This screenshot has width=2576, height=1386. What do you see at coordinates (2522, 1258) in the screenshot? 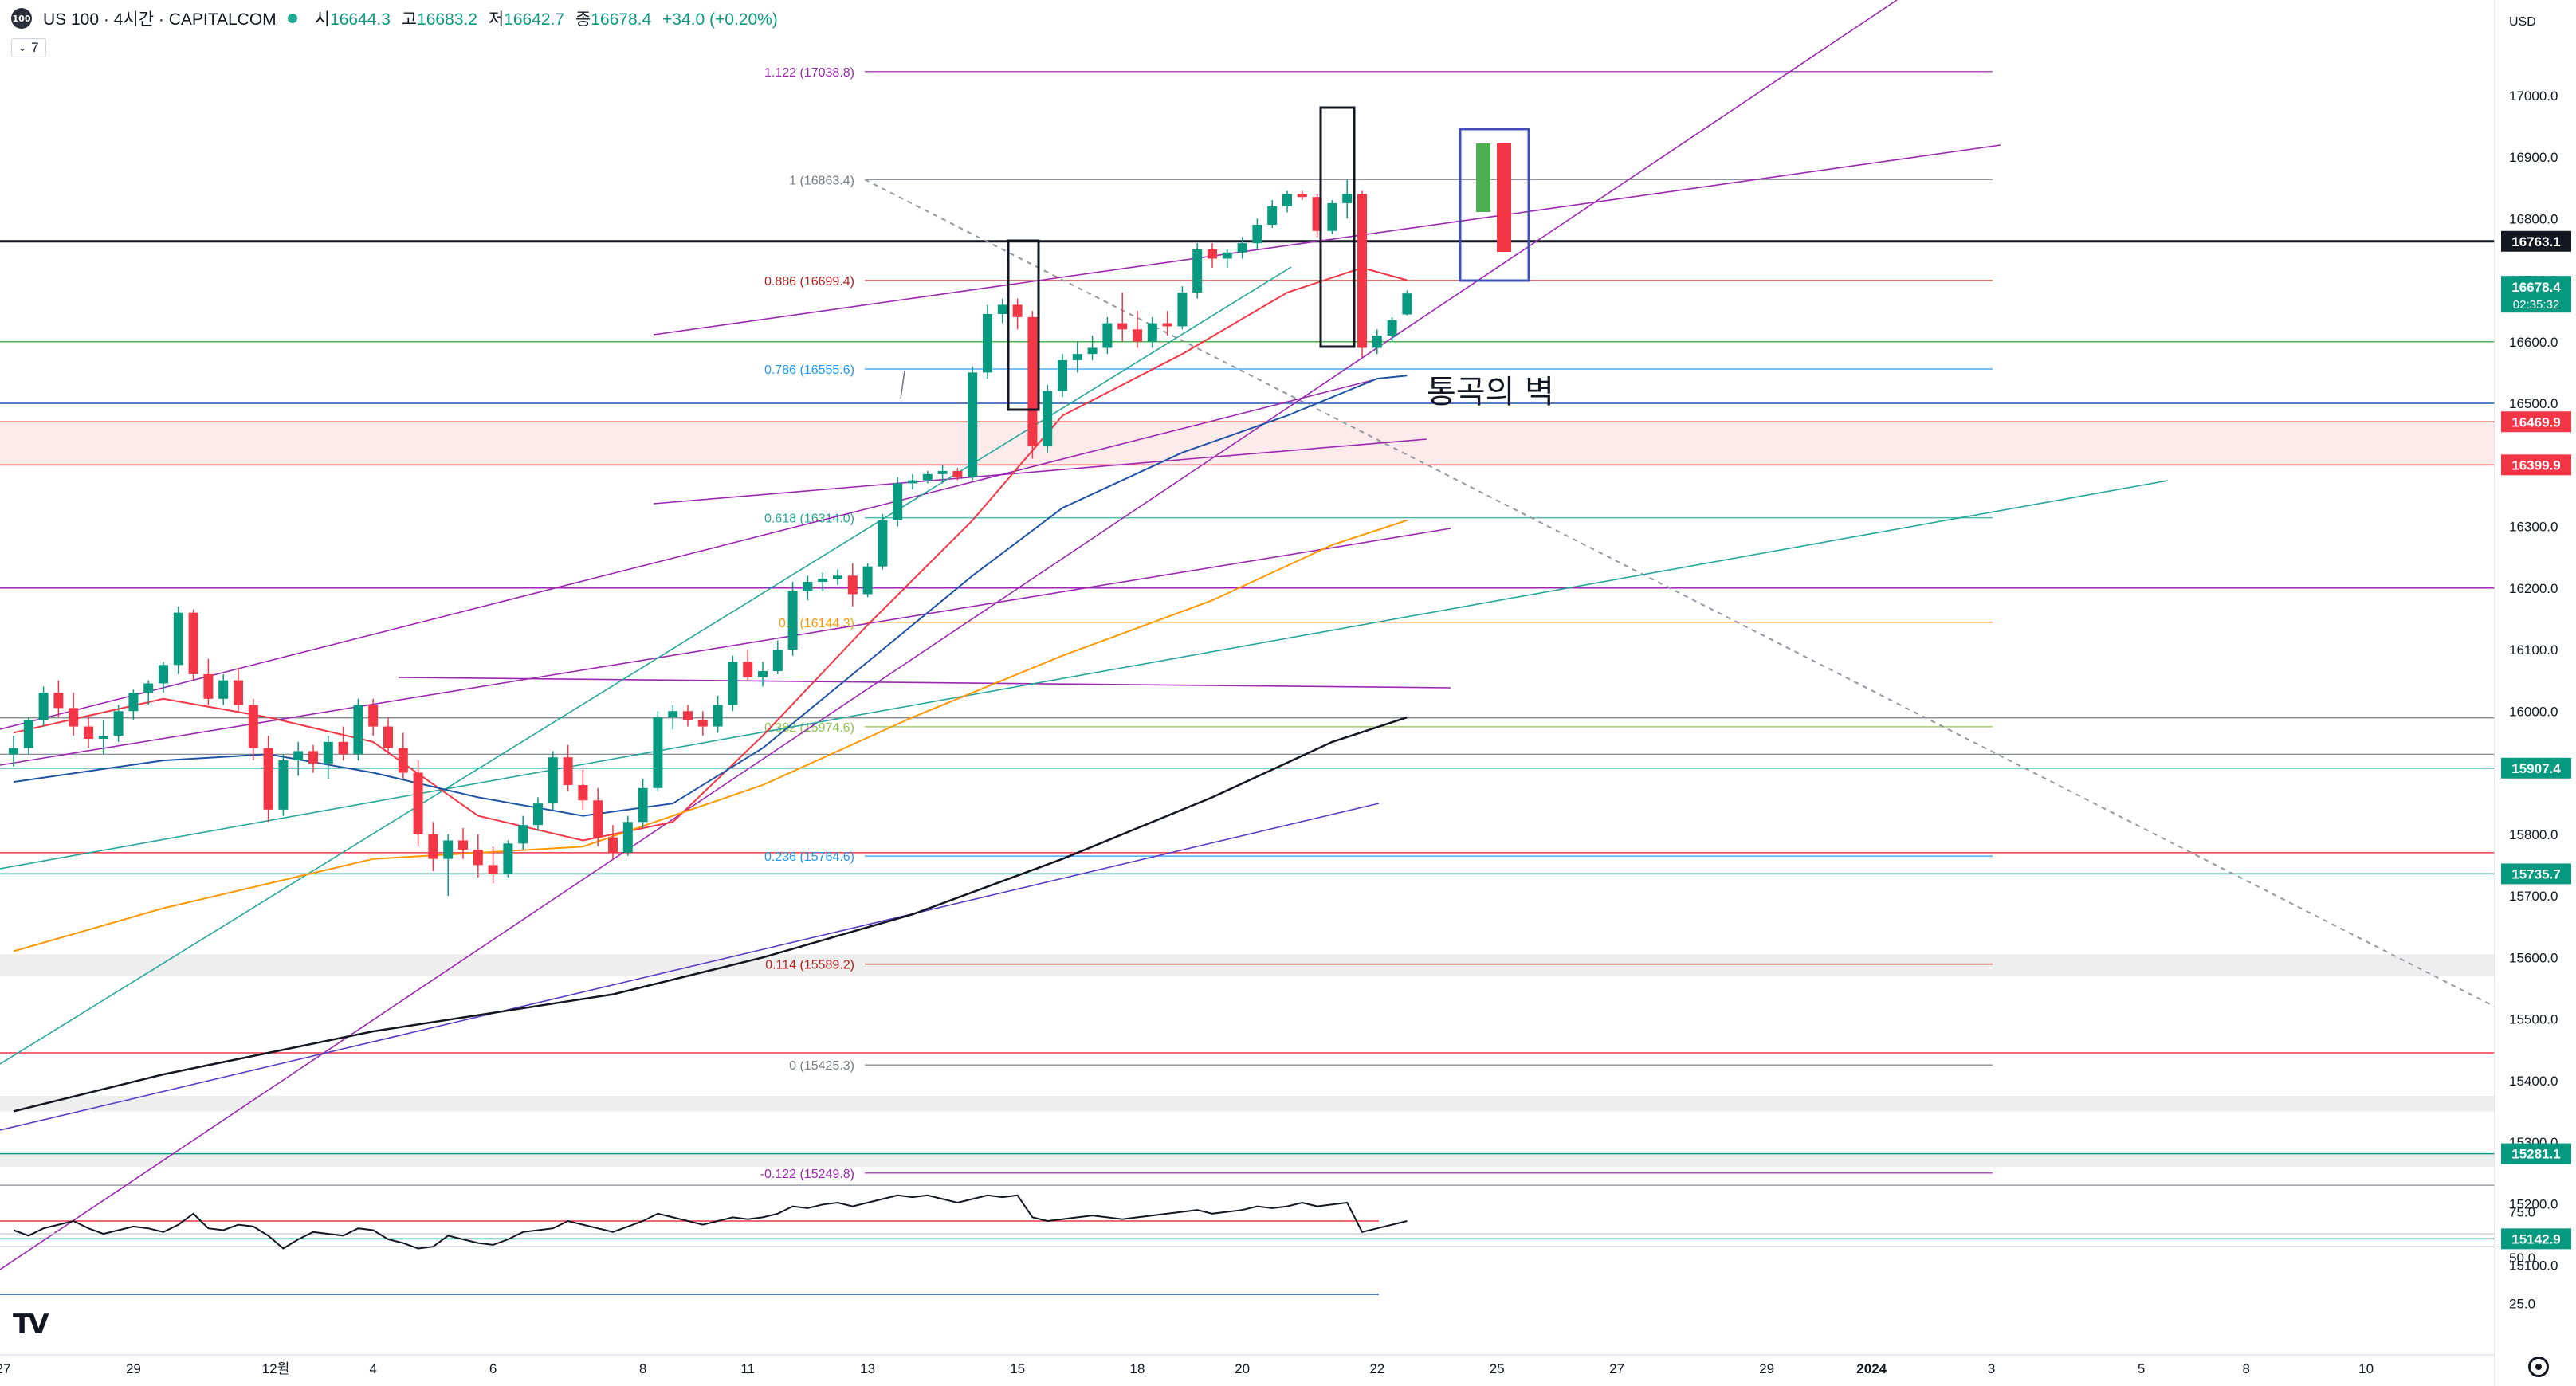
I see `rsi-tick-label: 50.0` at bounding box center [2522, 1258].